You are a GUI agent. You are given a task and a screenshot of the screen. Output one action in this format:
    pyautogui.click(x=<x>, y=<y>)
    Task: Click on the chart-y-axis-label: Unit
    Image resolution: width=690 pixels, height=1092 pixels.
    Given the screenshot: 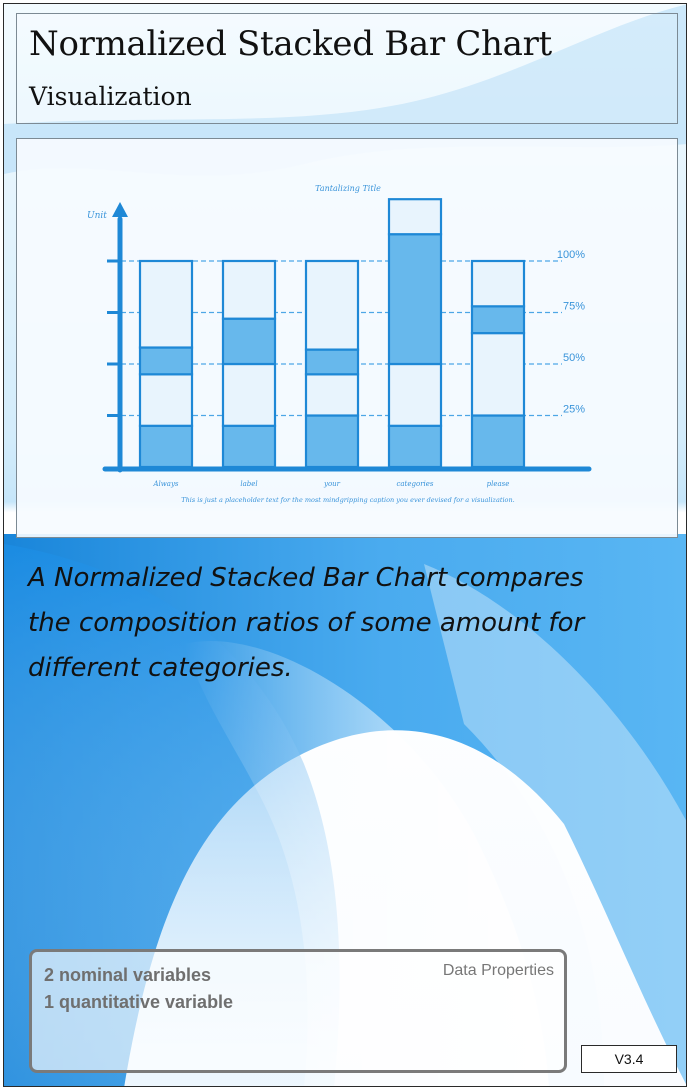 What is the action you would take?
    pyautogui.click(x=97, y=216)
    